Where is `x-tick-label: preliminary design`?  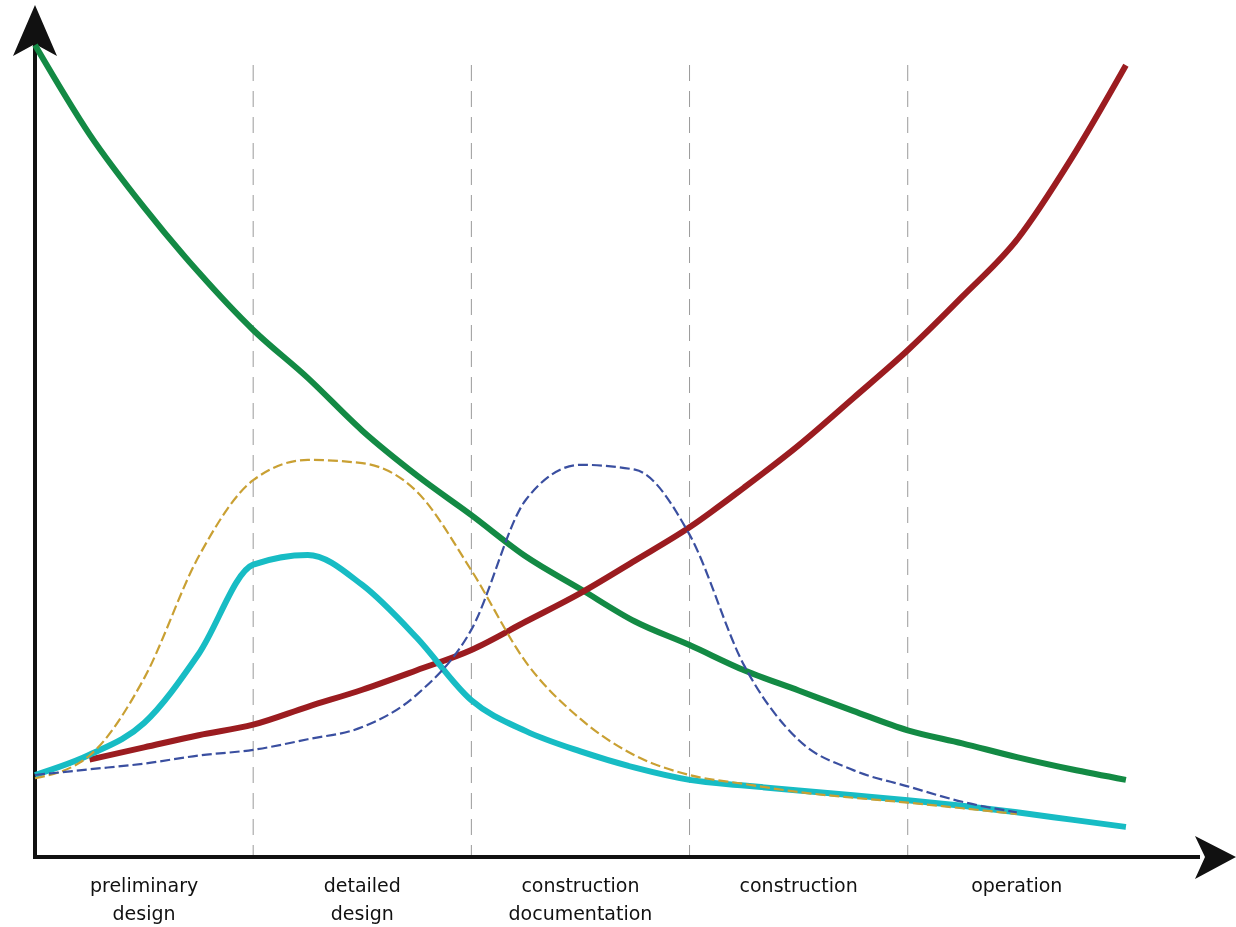
x-tick-label: preliminary design is located at coordinates (144, 899).